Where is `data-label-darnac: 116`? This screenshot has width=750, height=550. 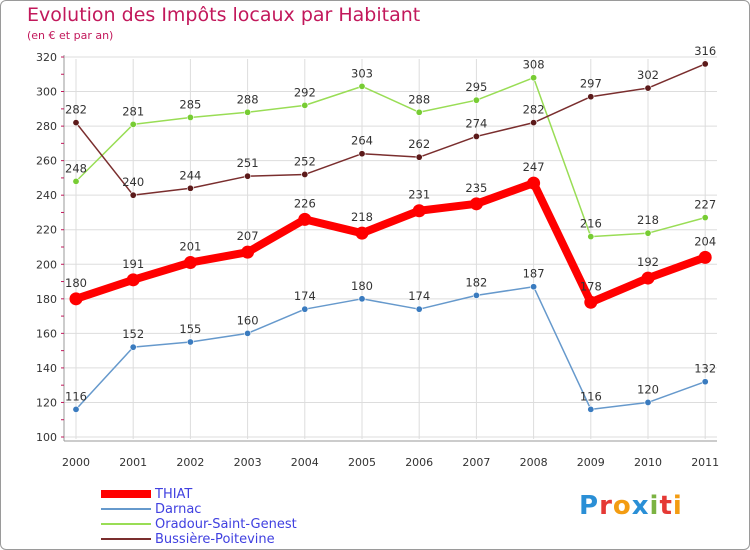
data-label-darnac: 116 is located at coordinates (591, 396).